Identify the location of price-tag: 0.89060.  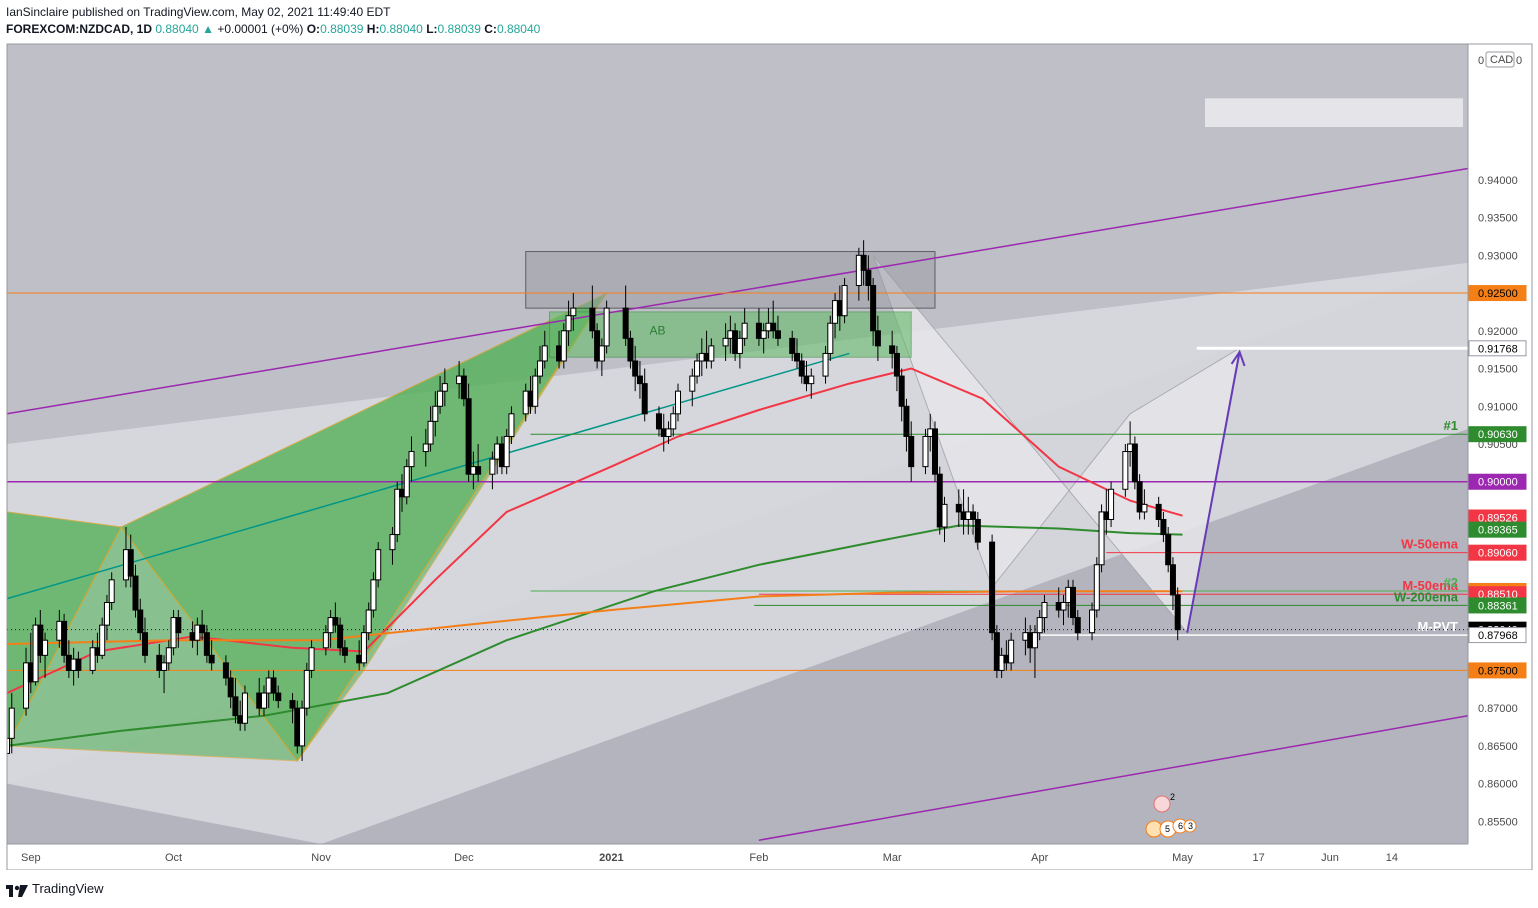
(1497, 552).